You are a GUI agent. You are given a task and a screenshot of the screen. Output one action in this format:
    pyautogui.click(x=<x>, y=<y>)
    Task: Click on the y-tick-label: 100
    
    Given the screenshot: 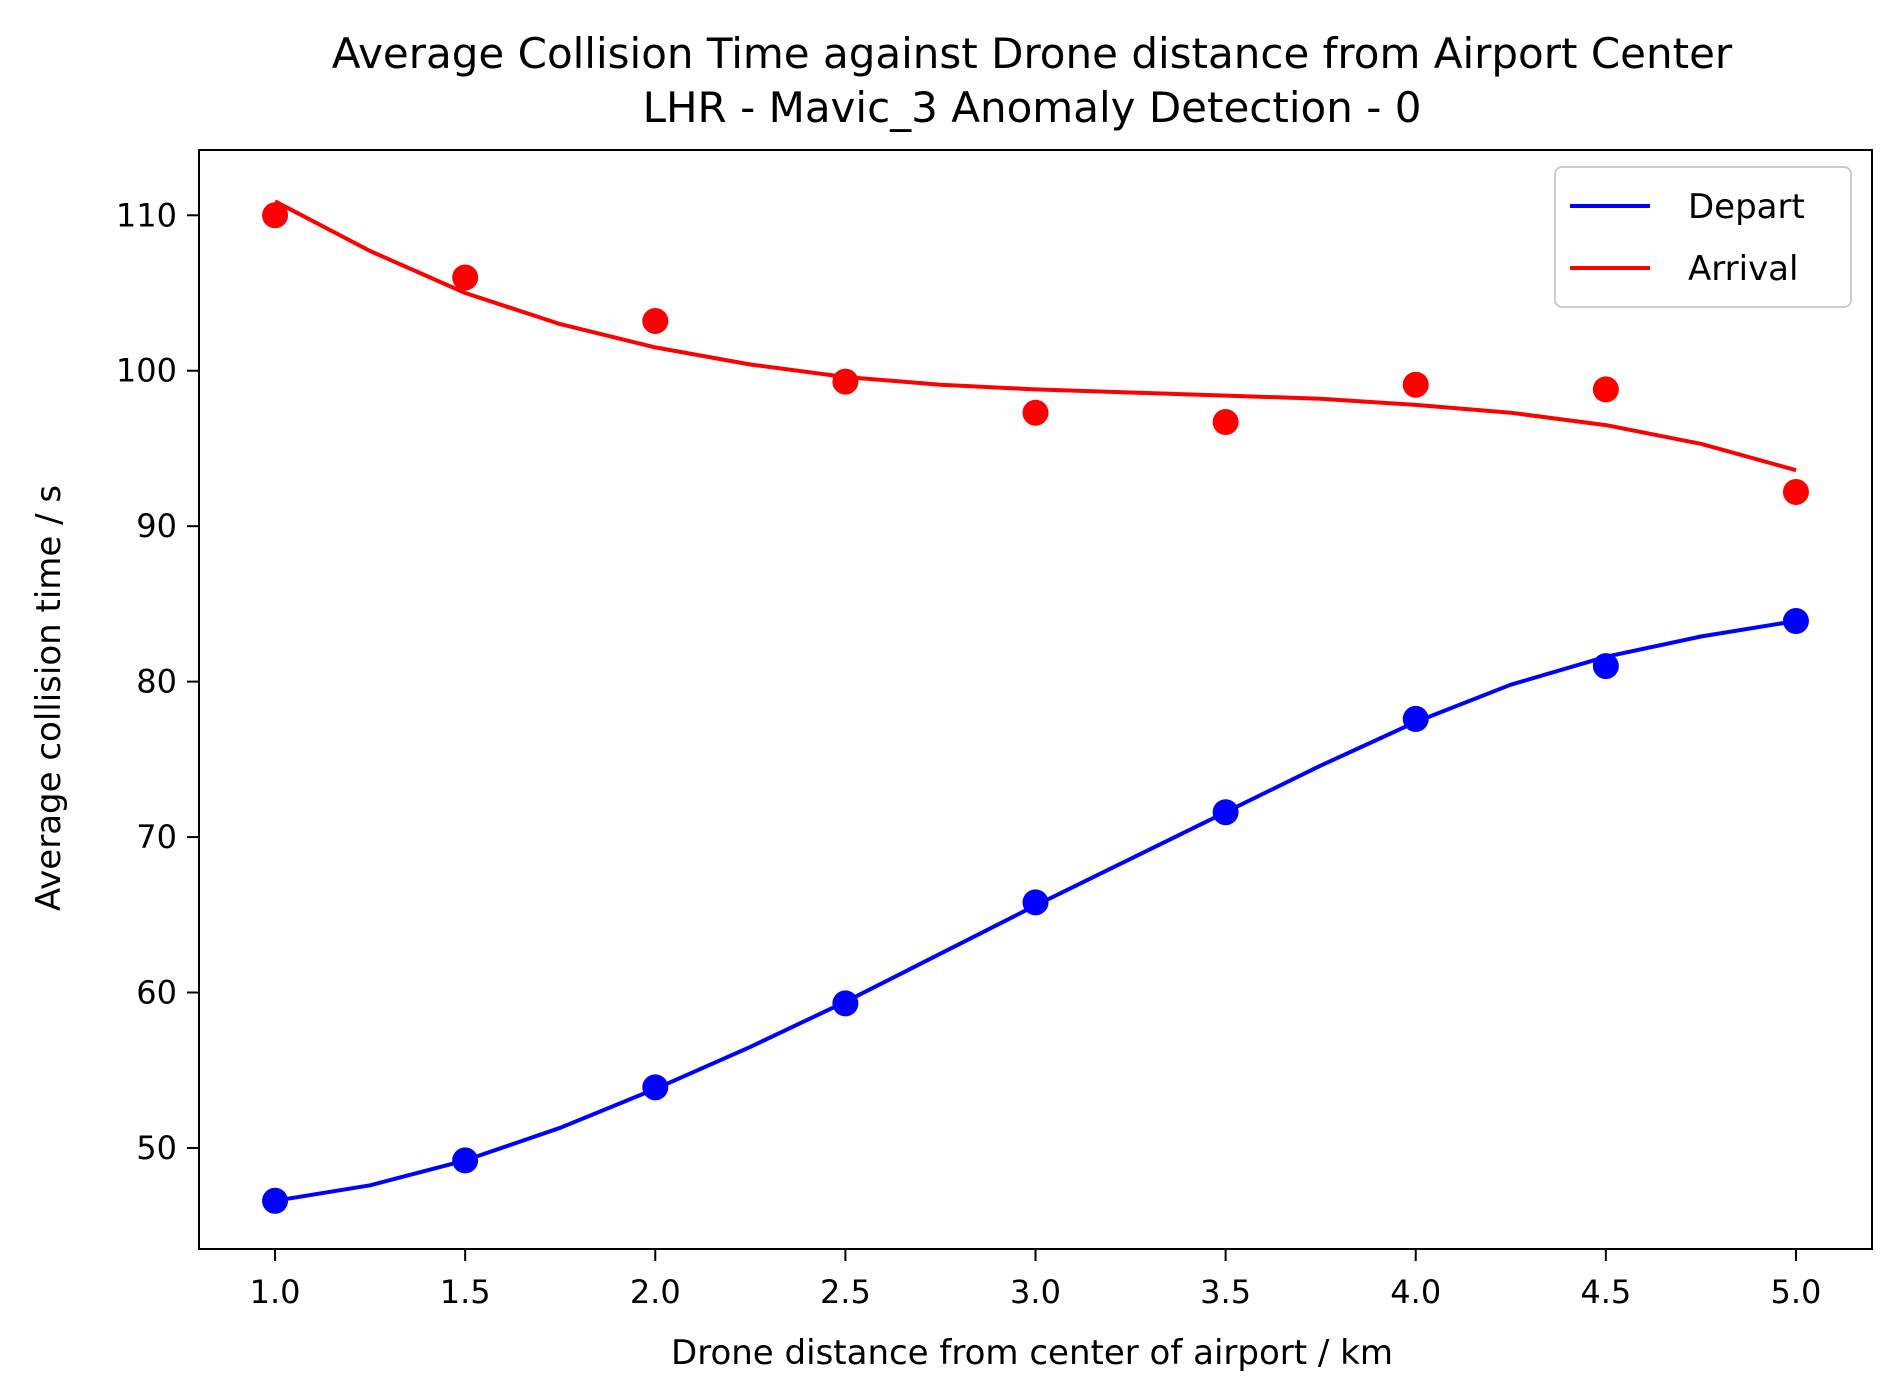 What is the action you would take?
    pyautogui.click(x=146, y=371)
    